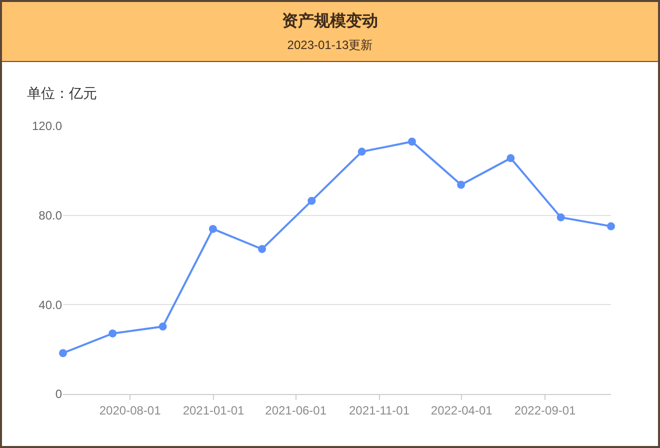  I want to click on y-tick-label: 120.0, so click(47, 126).